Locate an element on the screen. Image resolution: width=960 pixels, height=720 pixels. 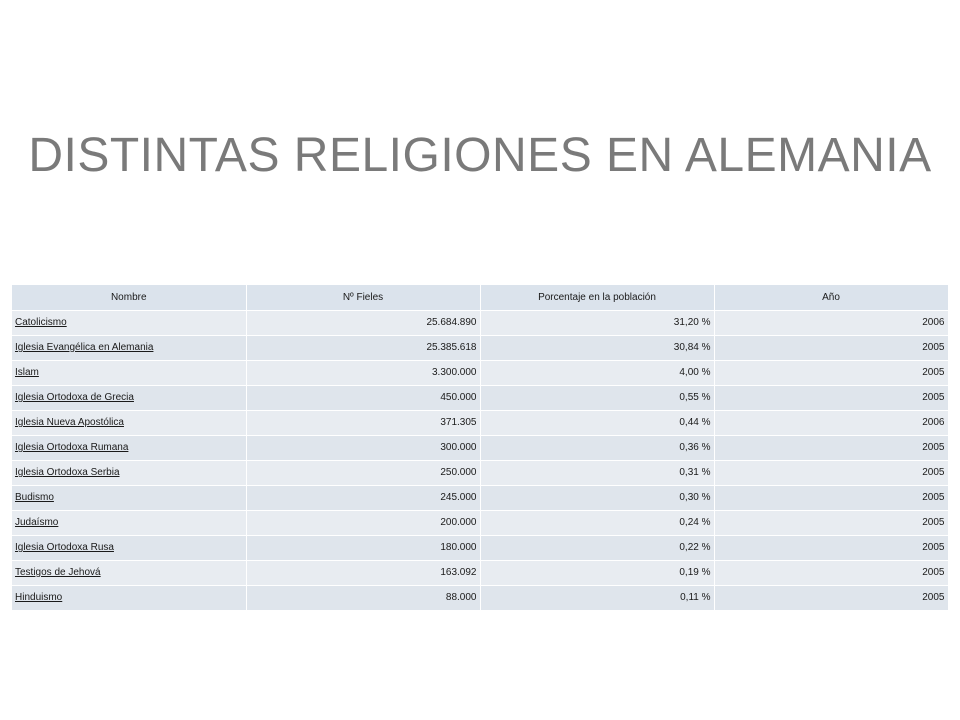
porcentaje-cell: 30,84 % is located at coordinates (597, 348).